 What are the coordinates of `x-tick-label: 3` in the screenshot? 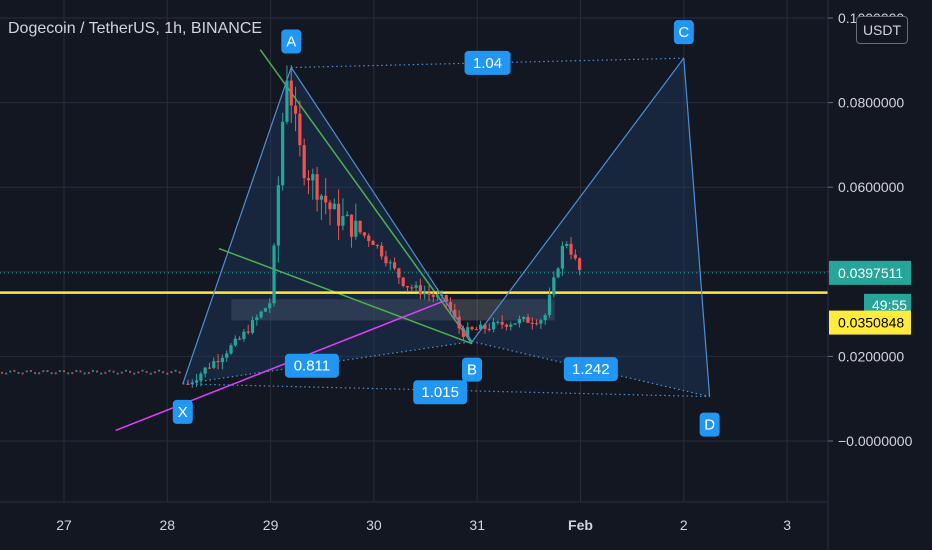 It's located at (787, 525).